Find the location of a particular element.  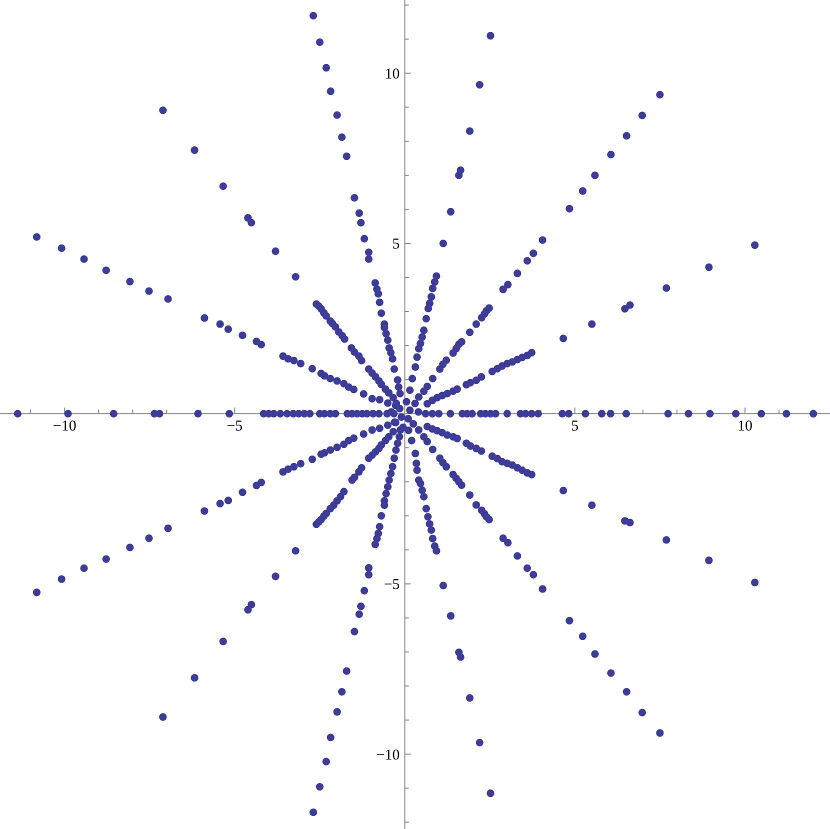

y-tick-label: −5 is located at coordinates (392, 585).